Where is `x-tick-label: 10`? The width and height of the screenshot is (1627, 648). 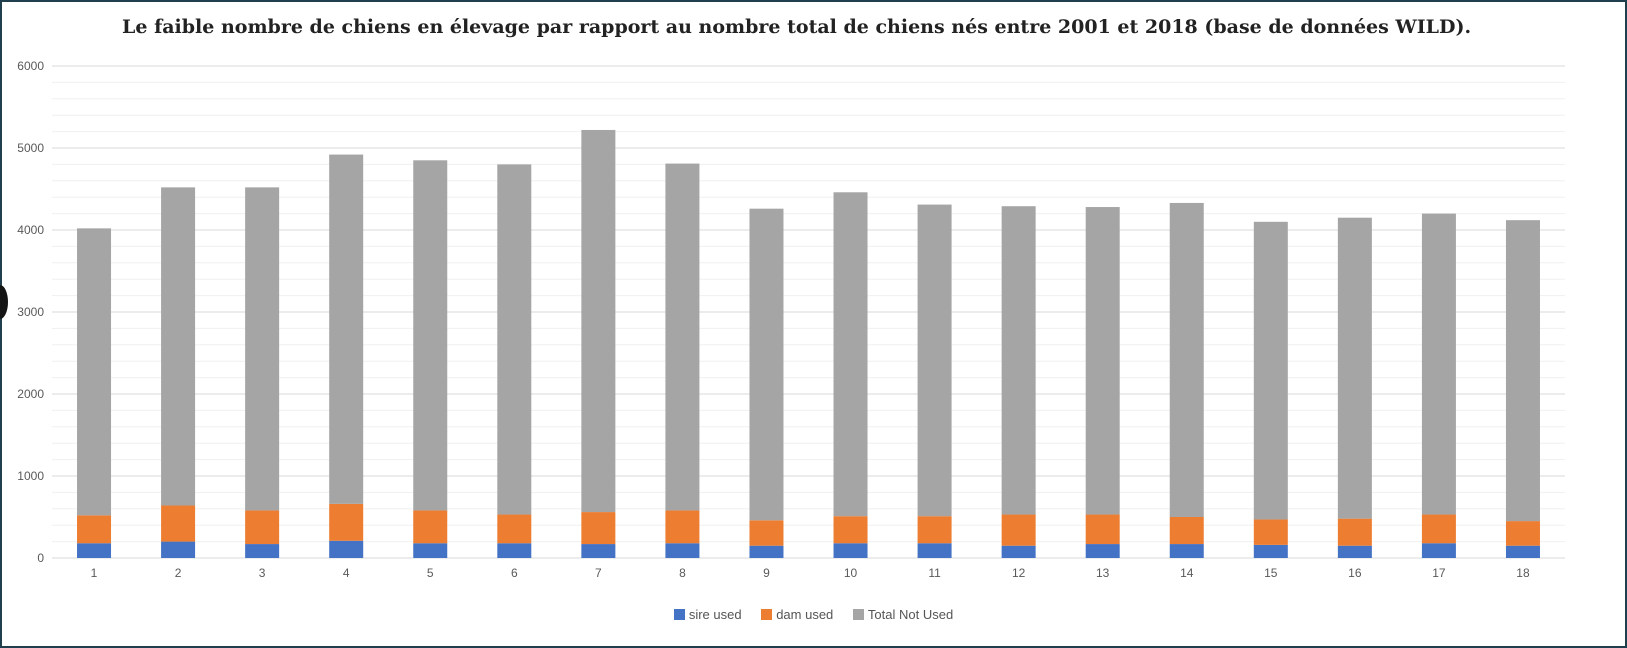 x-tick-label: 10 is located at coordinates (851, 573).